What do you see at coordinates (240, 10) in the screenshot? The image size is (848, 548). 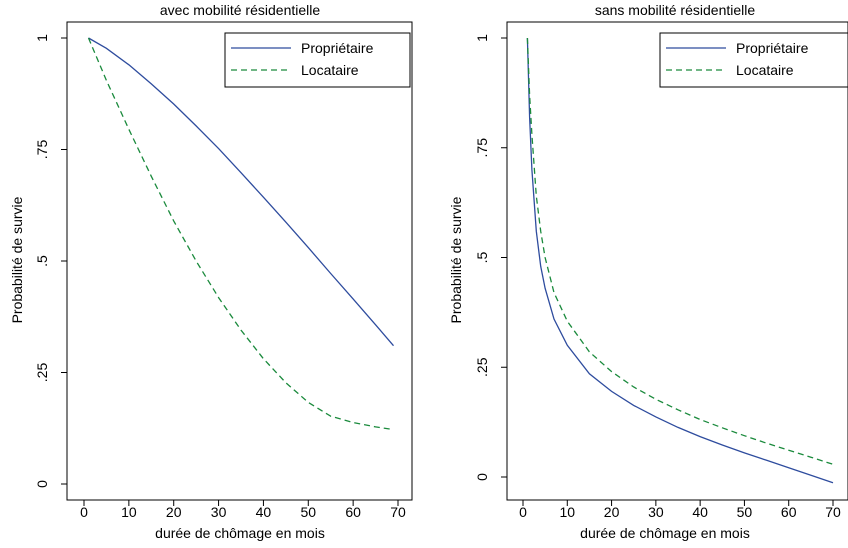 I see `chart-title: avec mobilité résidentielle` at bounding box center [240, 10].